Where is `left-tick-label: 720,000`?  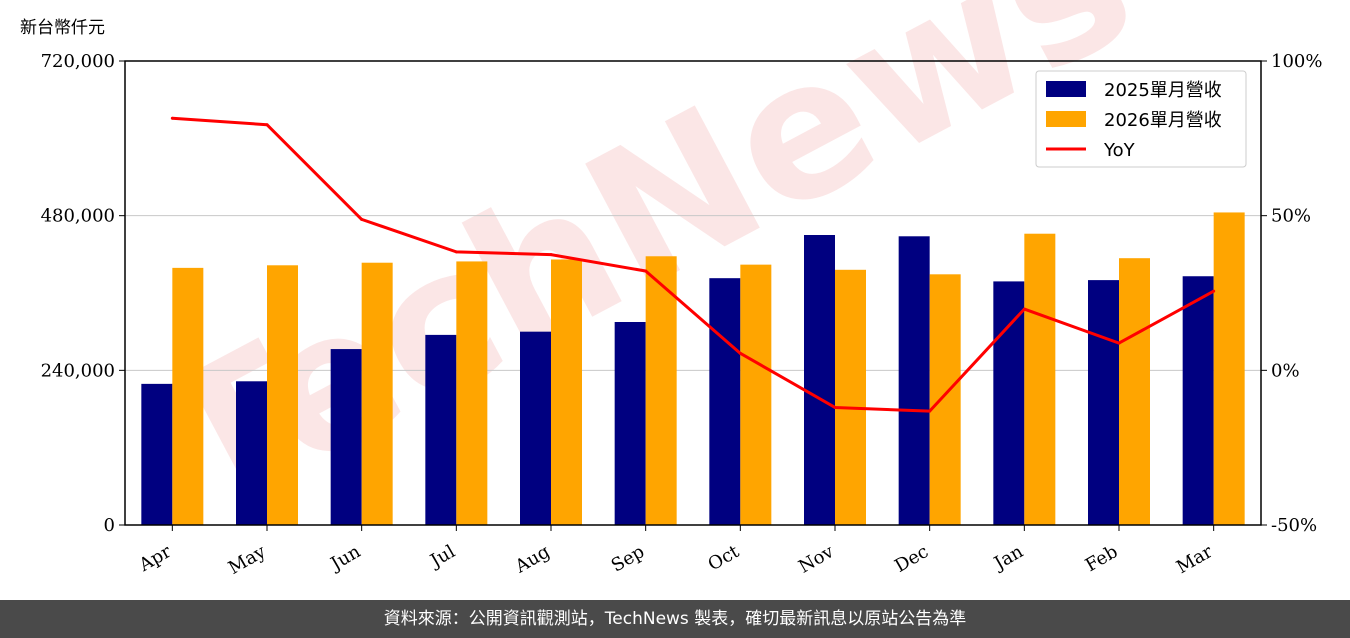
left-tick-label: 720,000 is located at coordinates (78, 61).